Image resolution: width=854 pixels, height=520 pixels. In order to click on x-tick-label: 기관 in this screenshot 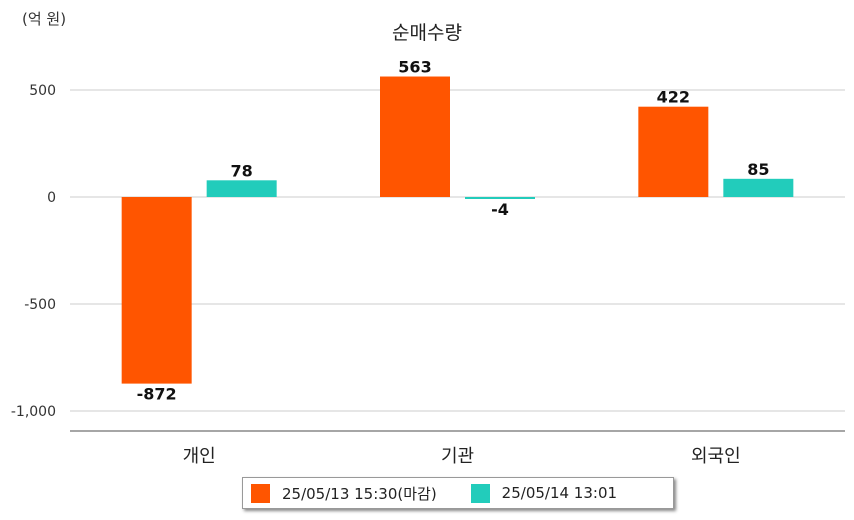, I will do `click(457, 456)`.